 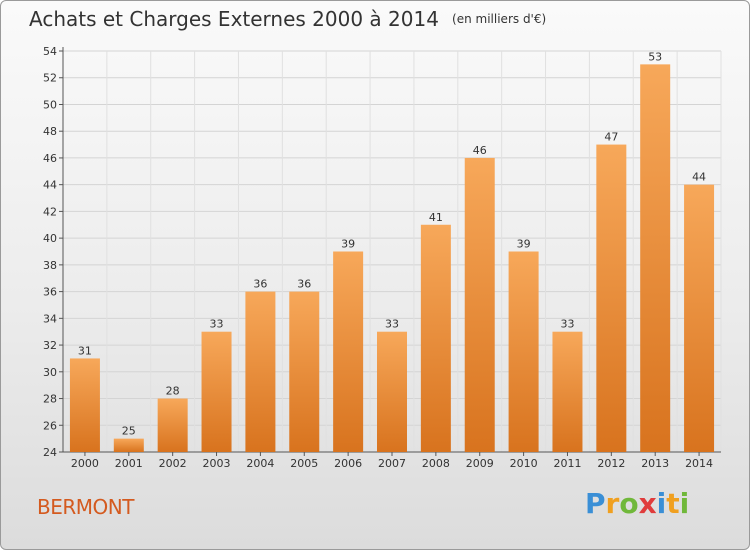 What do you see at coordinates (50, 185) in the screenshot?
I see `y-tick-label: 44` at bounding box center [50, 185].